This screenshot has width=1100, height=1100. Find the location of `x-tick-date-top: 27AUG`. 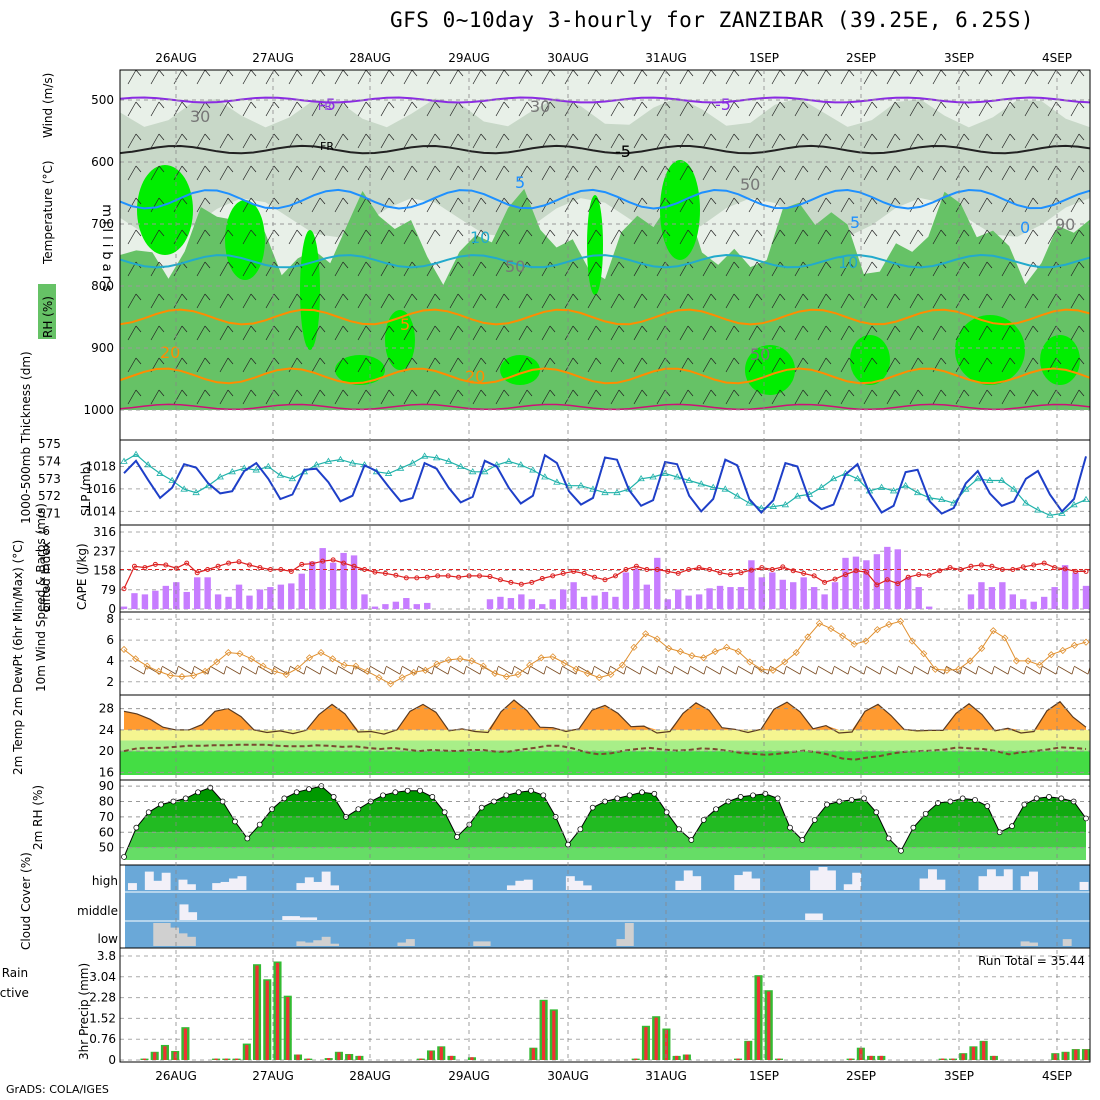

x-tick-date-top: 27AUG is located at coordinates (273, 58).